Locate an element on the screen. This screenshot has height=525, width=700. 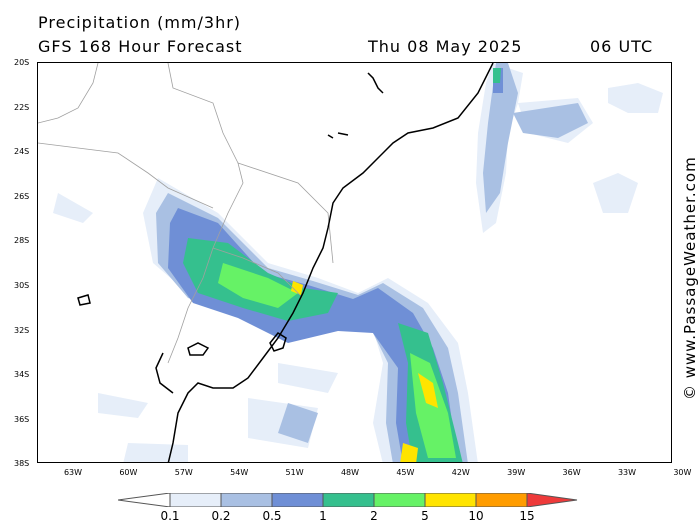
legend-label: 0.5 is located at coordinates (272, 516).